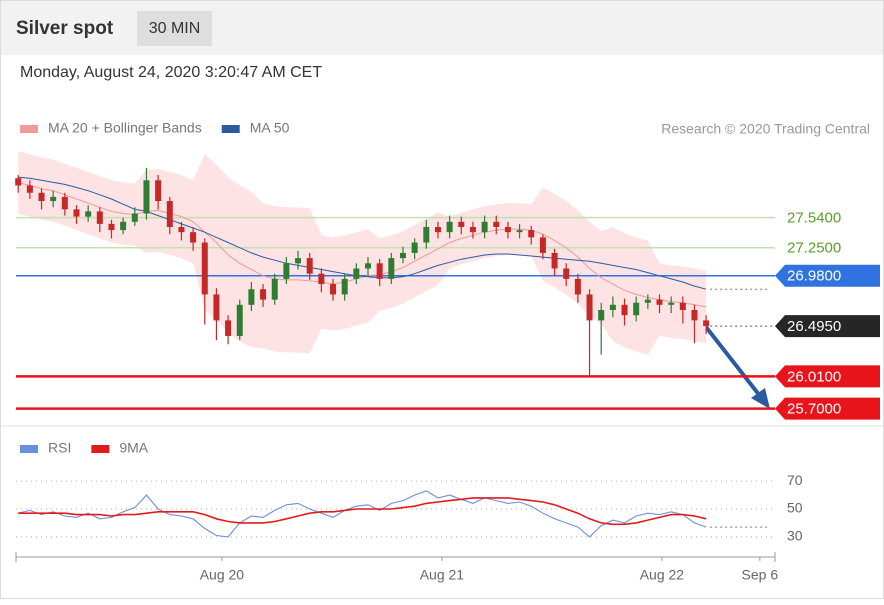 This screenshot has height=605, width=884. Describe the element at coordinates (442, 575) in the screenshot. I see `x-tick-label: Aug 21` at that location.